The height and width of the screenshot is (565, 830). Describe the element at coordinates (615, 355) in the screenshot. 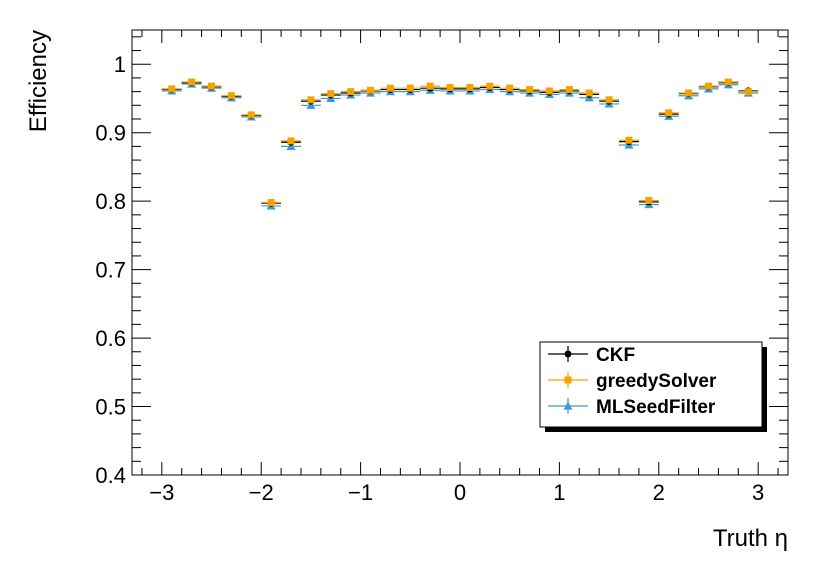

I see `legend-label: CKF` at that location.